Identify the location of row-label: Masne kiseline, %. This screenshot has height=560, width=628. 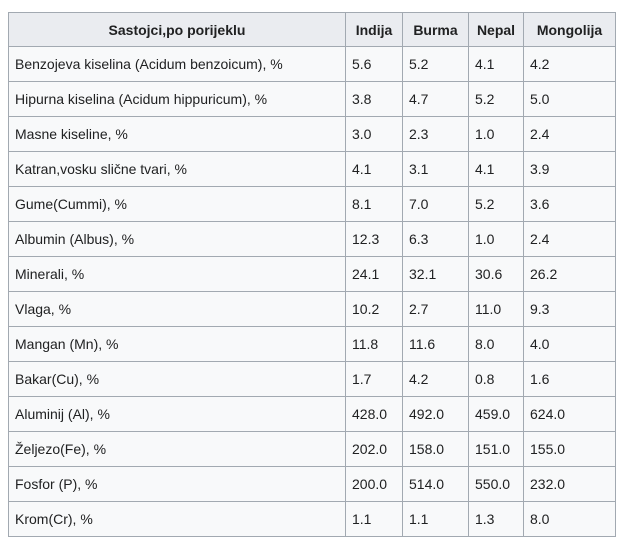
(177, 134).